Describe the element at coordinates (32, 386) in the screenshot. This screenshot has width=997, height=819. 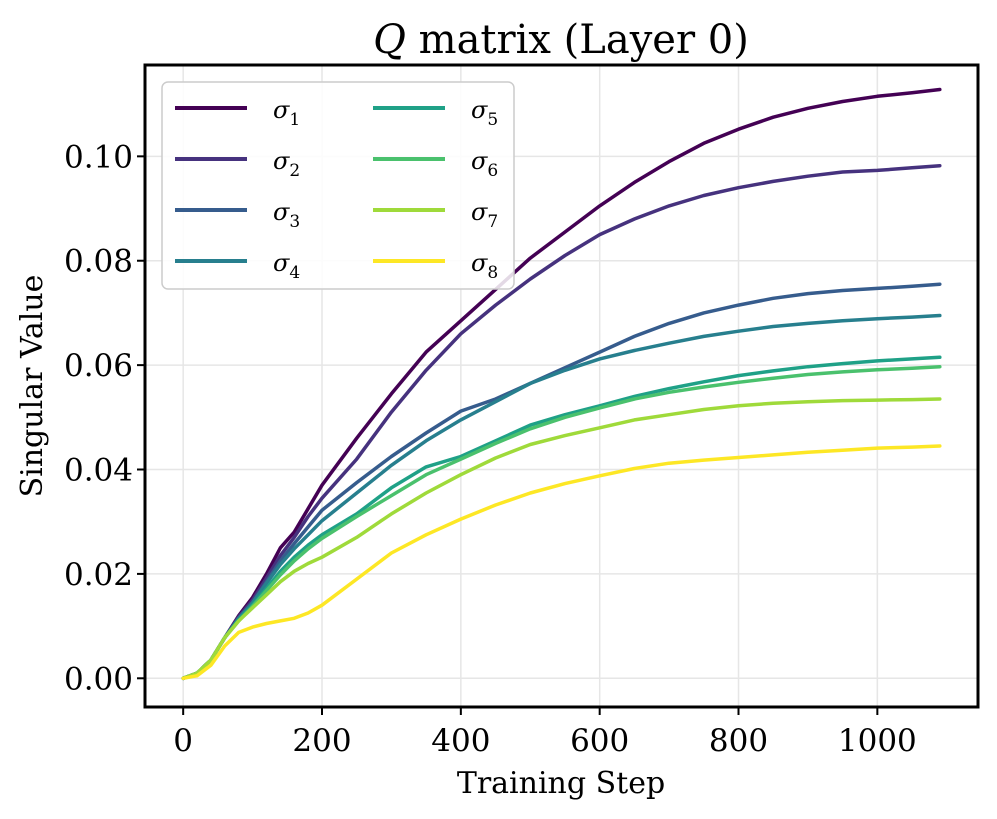
I see `y-axis-label: Singular Value` at that location.